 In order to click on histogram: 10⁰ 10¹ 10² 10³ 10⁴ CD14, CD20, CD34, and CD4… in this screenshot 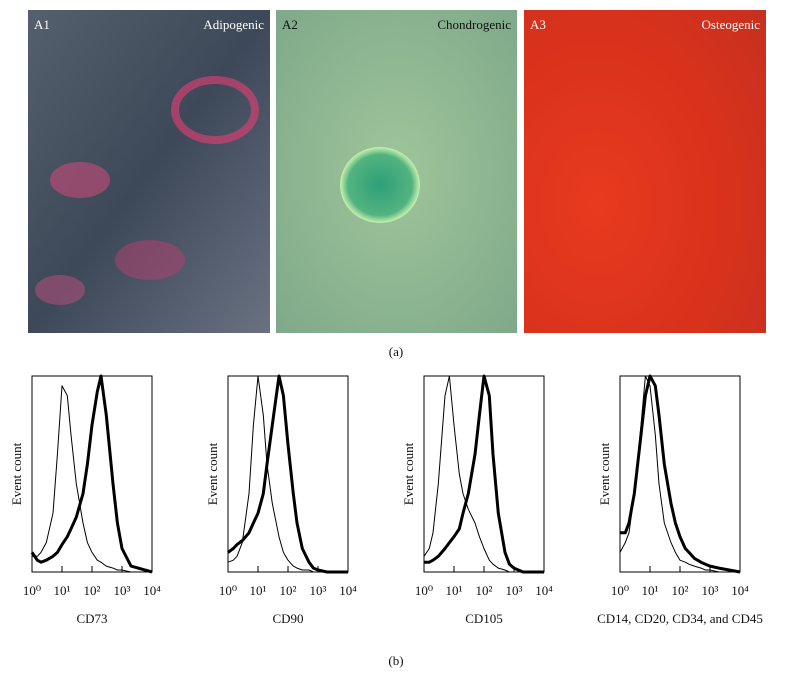, I will do `click(680, 500)`.